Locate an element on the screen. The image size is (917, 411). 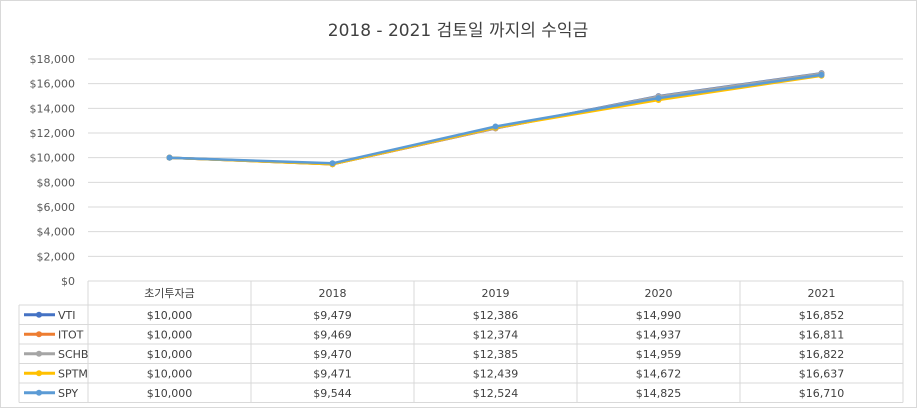
table-value-cell: $9,544 is located at coordinates (332, 393).